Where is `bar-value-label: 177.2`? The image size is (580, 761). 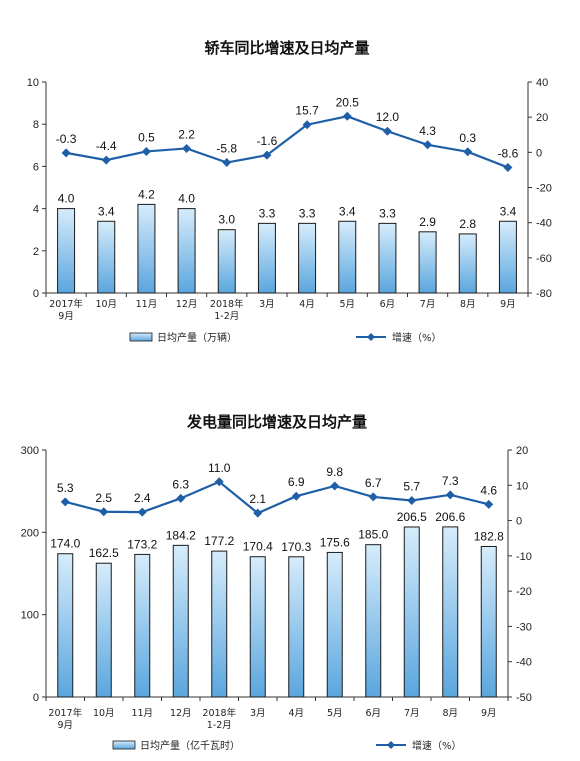 bar-value-label: 177.2 is located at coordinates (219, 541).